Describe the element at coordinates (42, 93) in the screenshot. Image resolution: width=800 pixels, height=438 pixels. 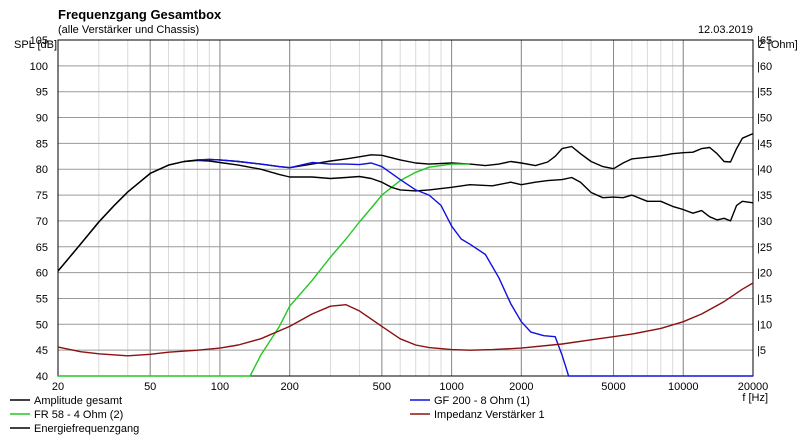
I see `y-tick-label-left: 95` at that location.